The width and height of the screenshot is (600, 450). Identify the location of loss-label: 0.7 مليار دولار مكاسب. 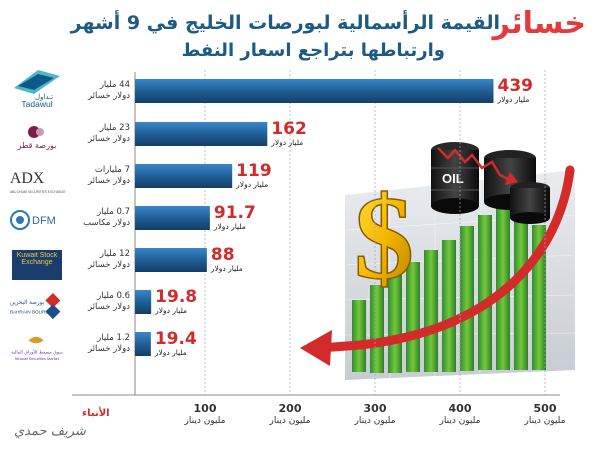
(106, 218).